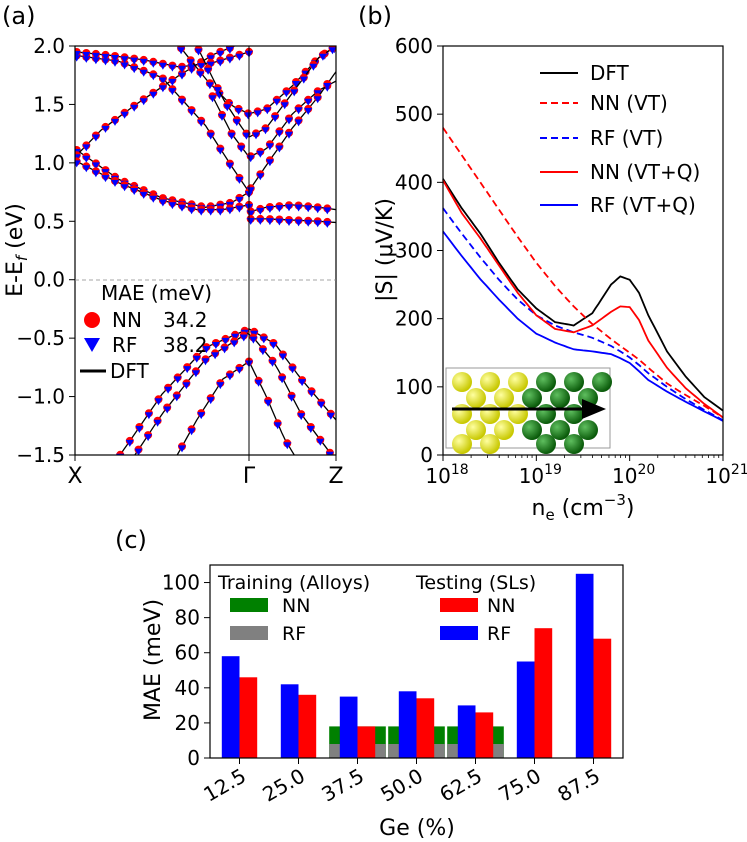  Describe the element at coordinates (426, 455) in the screenshot. I see `ytick-label-b: 0` at that location.